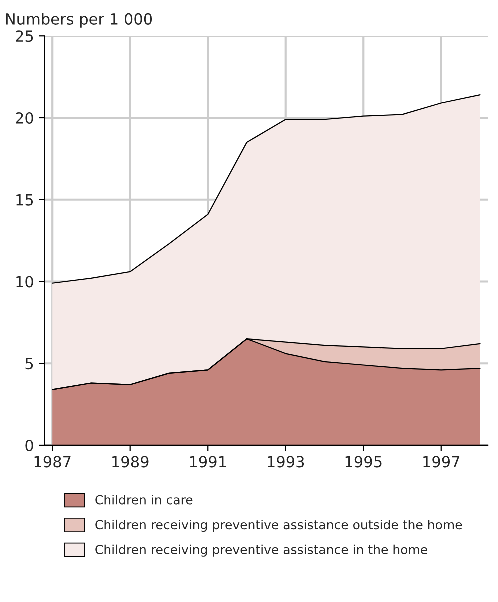  What do you see at coordinates (364, 462) in the screenshot?
I see `x-tick-label: 1995` at bounding box center [364, 462].